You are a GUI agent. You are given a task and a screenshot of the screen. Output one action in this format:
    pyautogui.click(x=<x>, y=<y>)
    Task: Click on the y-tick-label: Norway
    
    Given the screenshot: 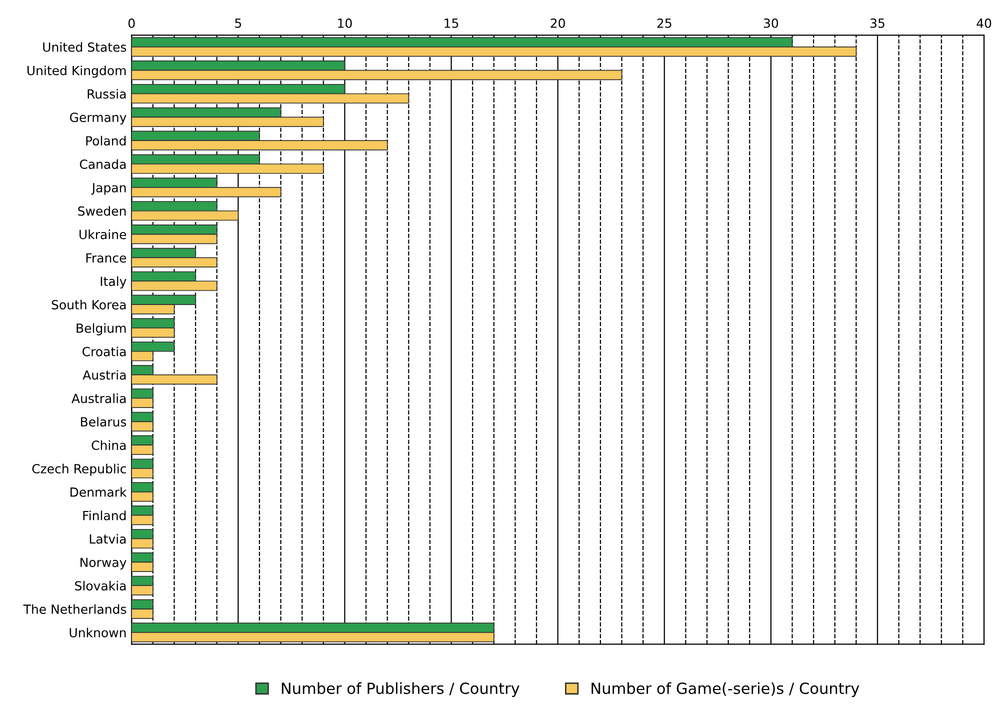 What is the action you would take?
    pyautogui.click(x=103, y=564)
    